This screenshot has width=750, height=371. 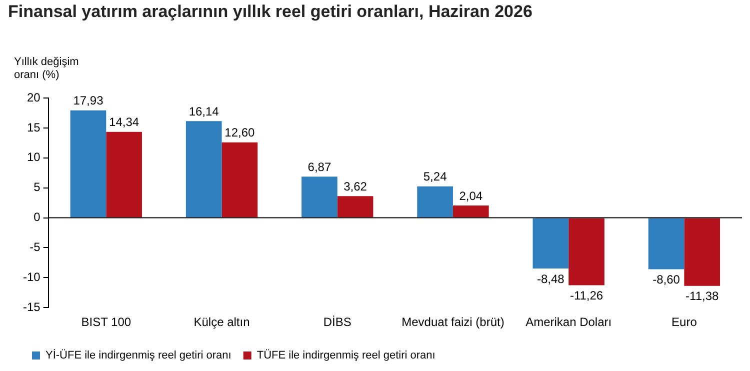 I want to click on legend-label: Yİ-ÜFE ile indirgenmiş reel getiri oranı, so click(x=139, y=355).